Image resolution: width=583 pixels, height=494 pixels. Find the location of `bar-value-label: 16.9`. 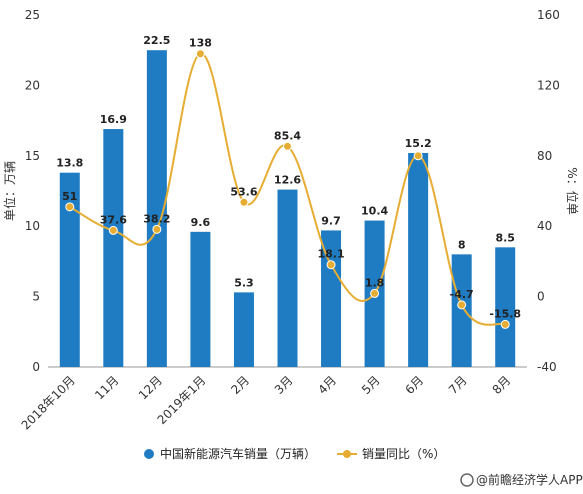

bar-value-label: 16.9 is located at coordinates (113, 119).